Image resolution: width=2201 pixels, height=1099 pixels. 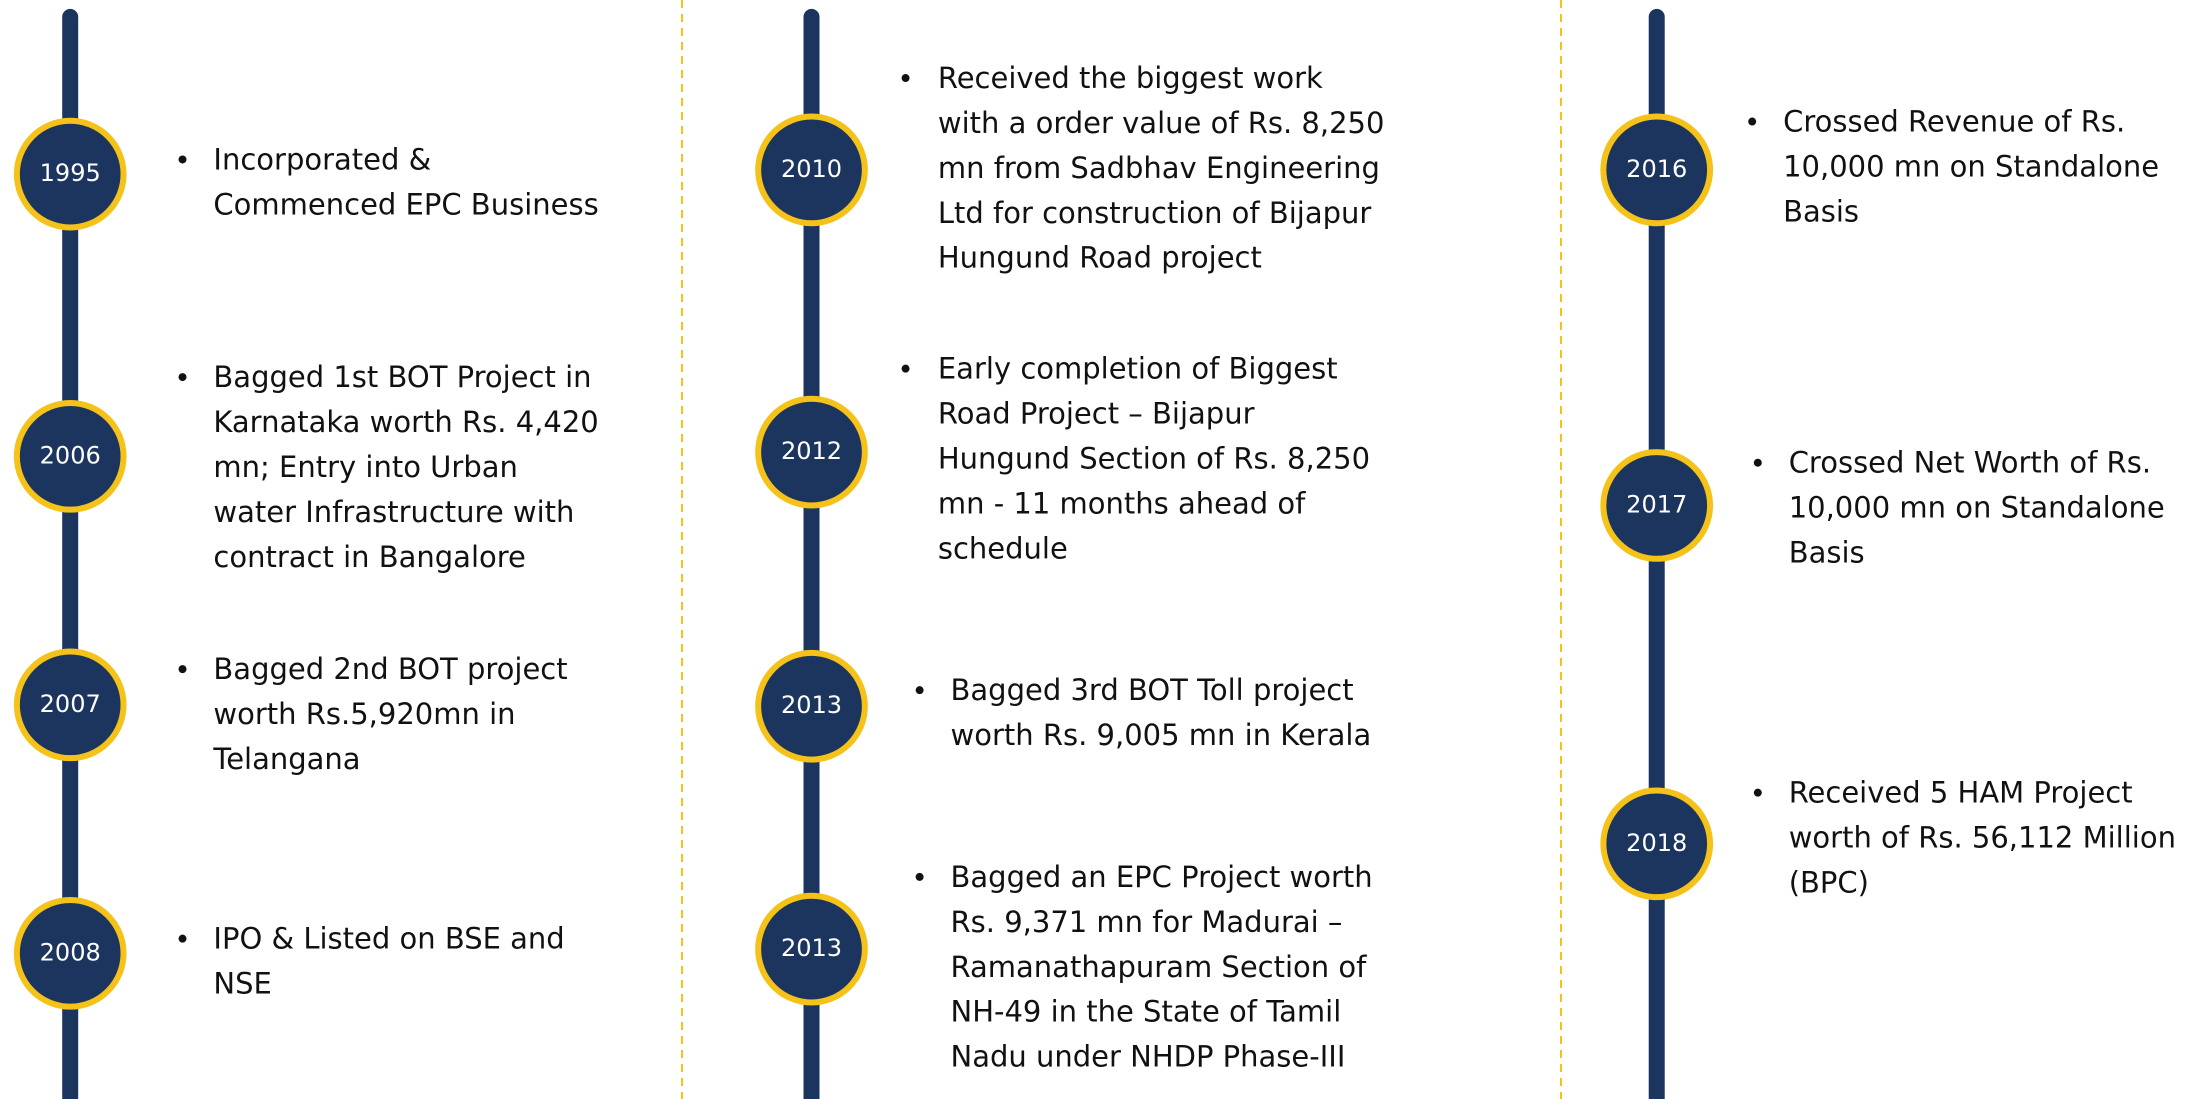 I want to click on year-label: 2016, so click(x=1656, y=169).